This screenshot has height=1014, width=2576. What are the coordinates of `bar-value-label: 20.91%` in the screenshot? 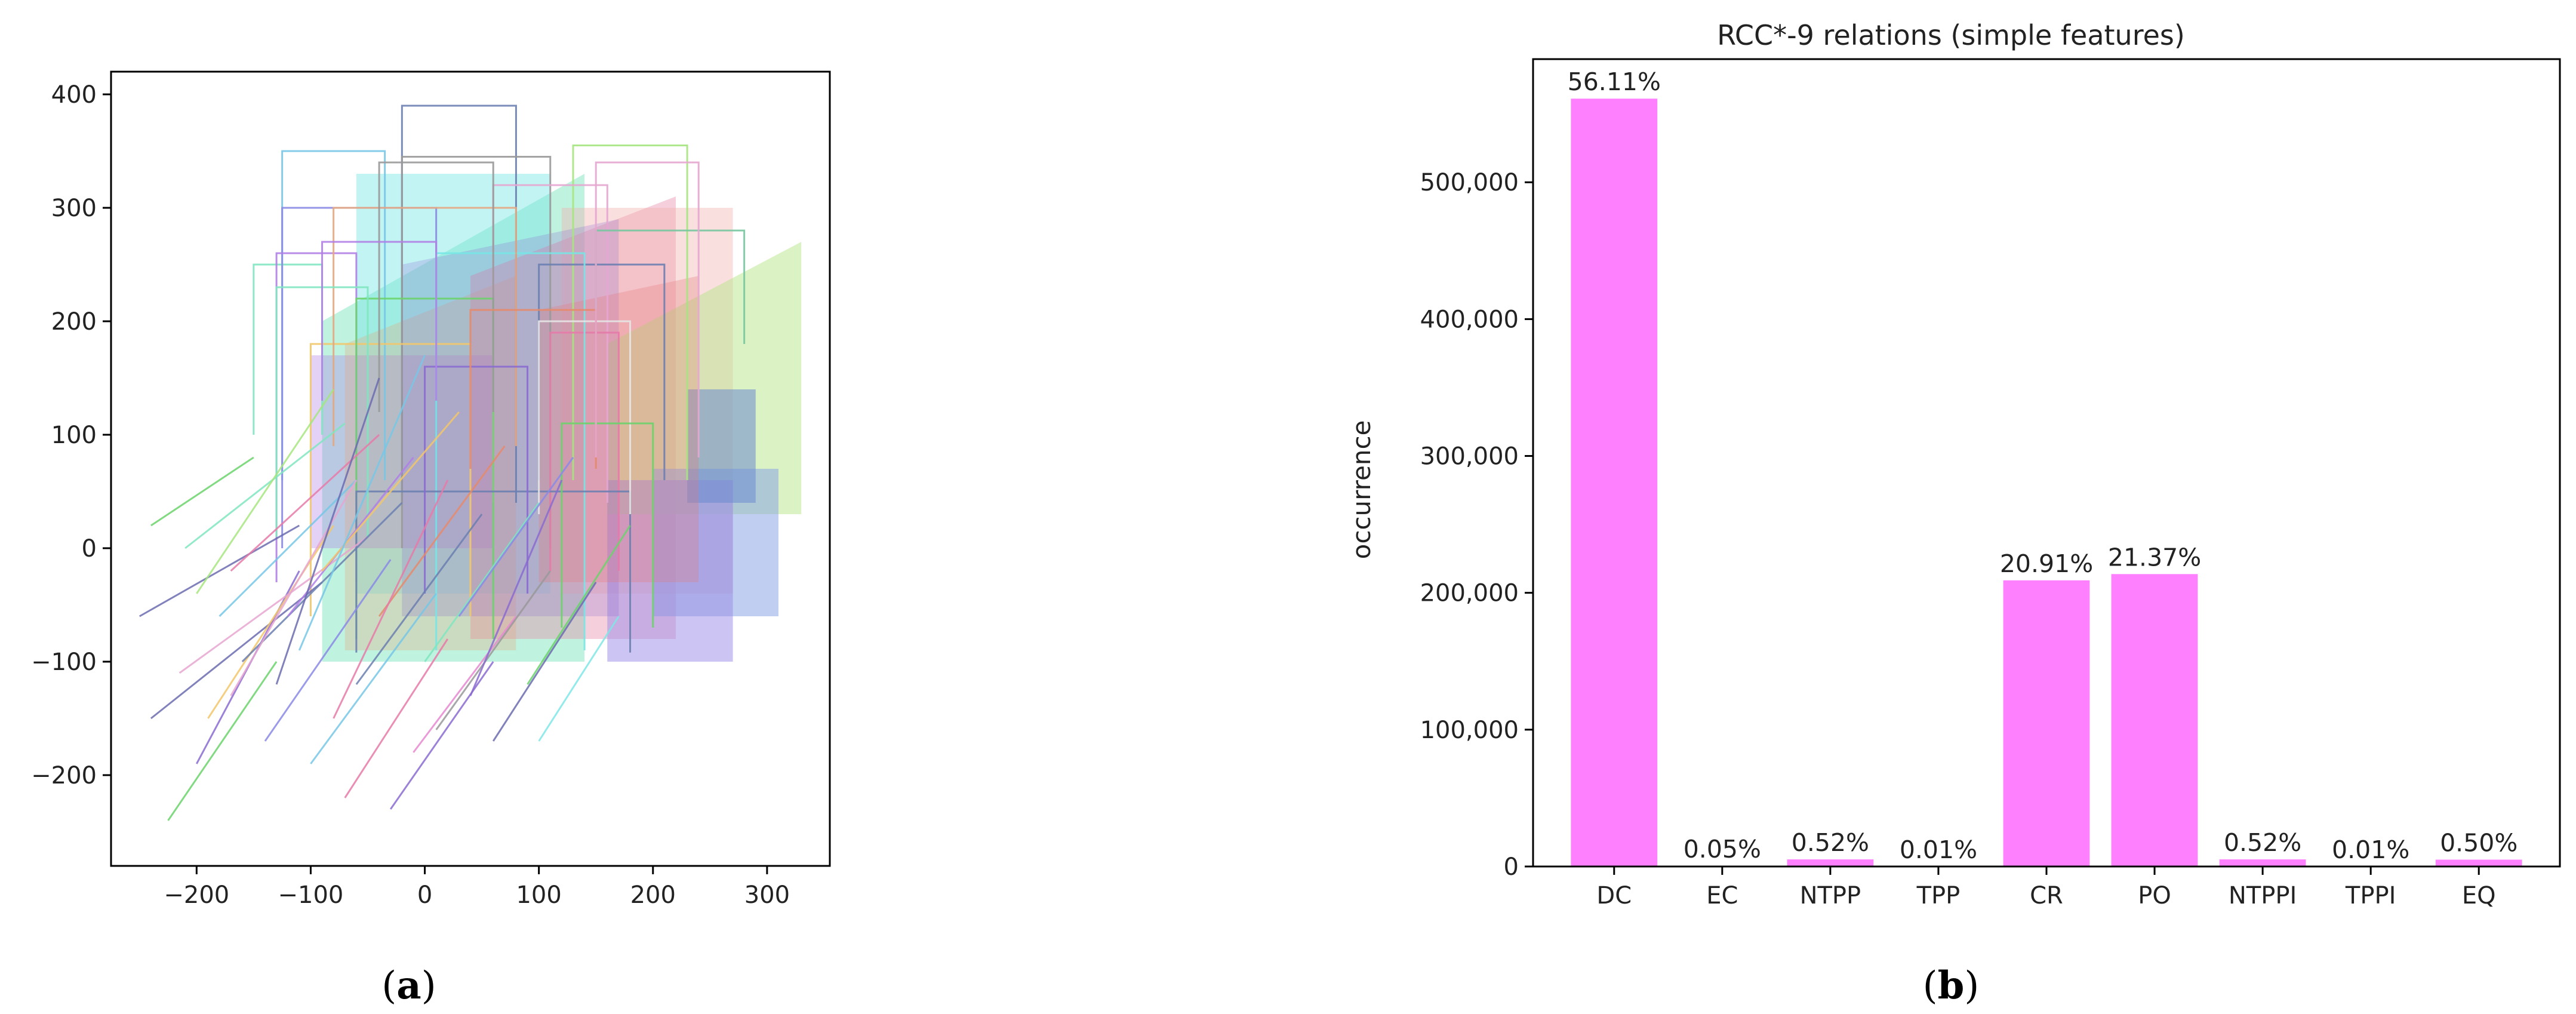 It's located at (2046, 563).